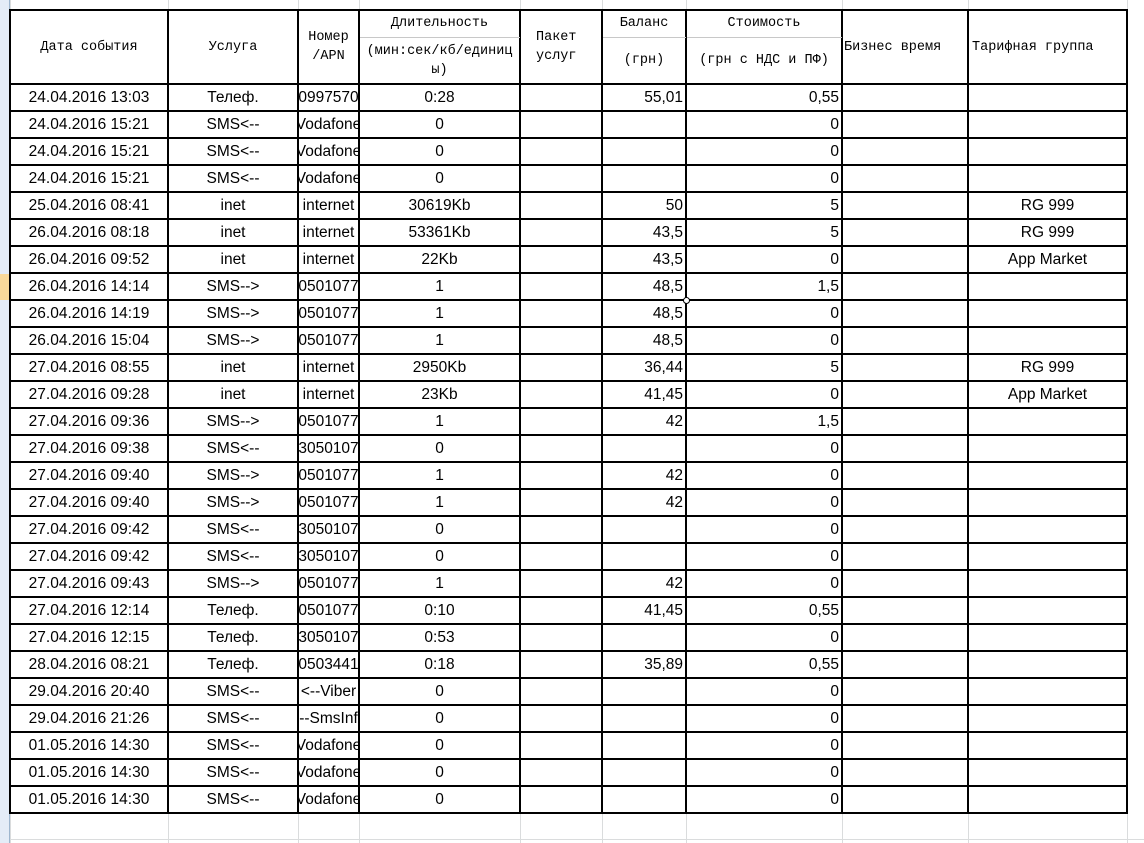 The image size is (1144, 843). I want to click on cell-date: 29.04.2016 21:26, so click(89, 718).